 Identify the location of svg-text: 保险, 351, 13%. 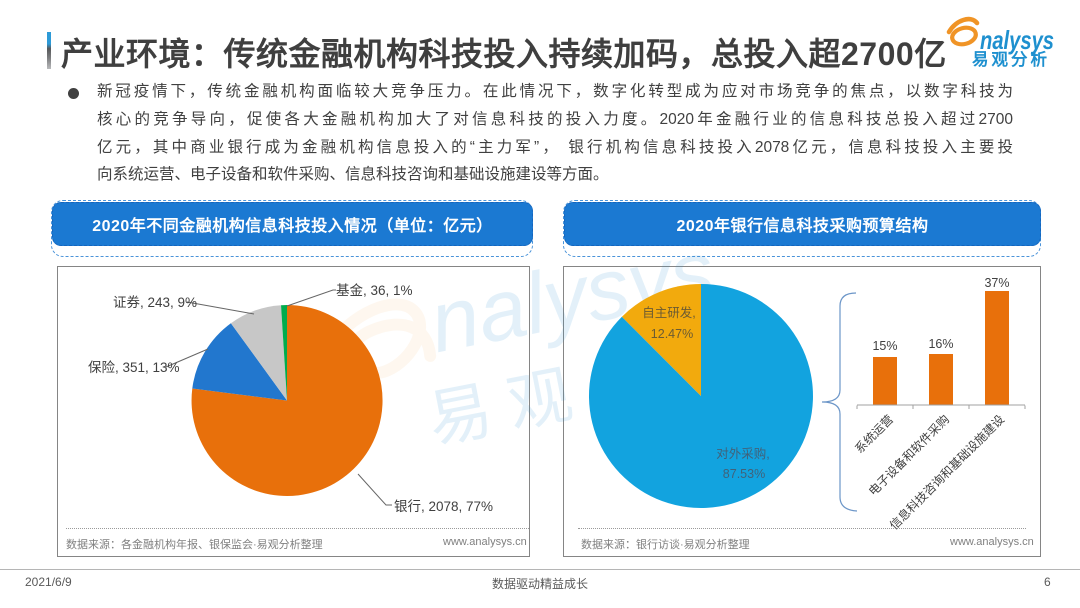
(134, 367).